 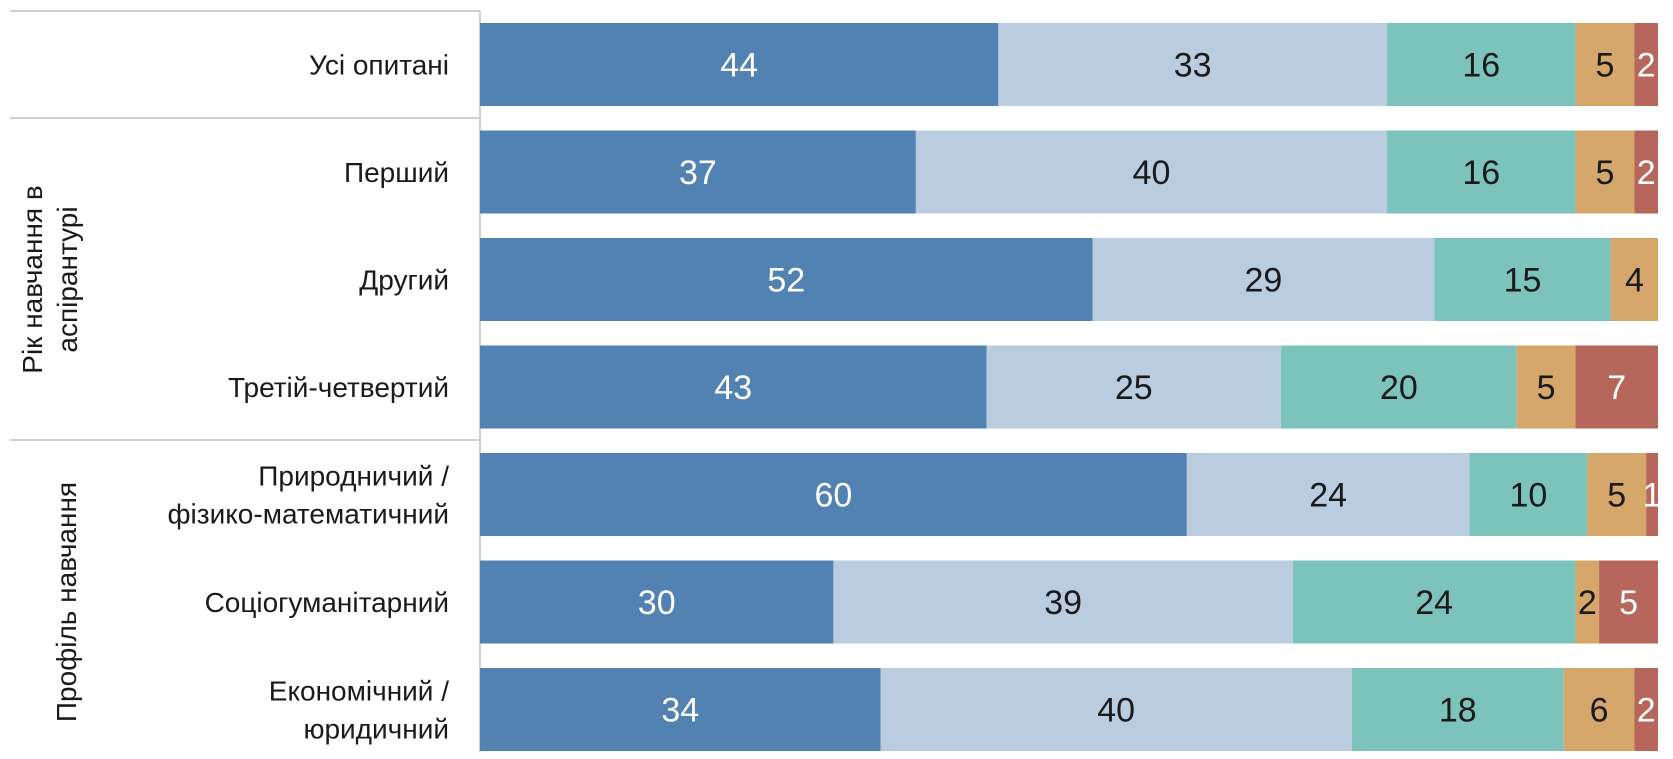 What do you see at coordinates (353, 476) in the screenshot?
I see `category-label: Природничий /` at bounding box center [353, 476].